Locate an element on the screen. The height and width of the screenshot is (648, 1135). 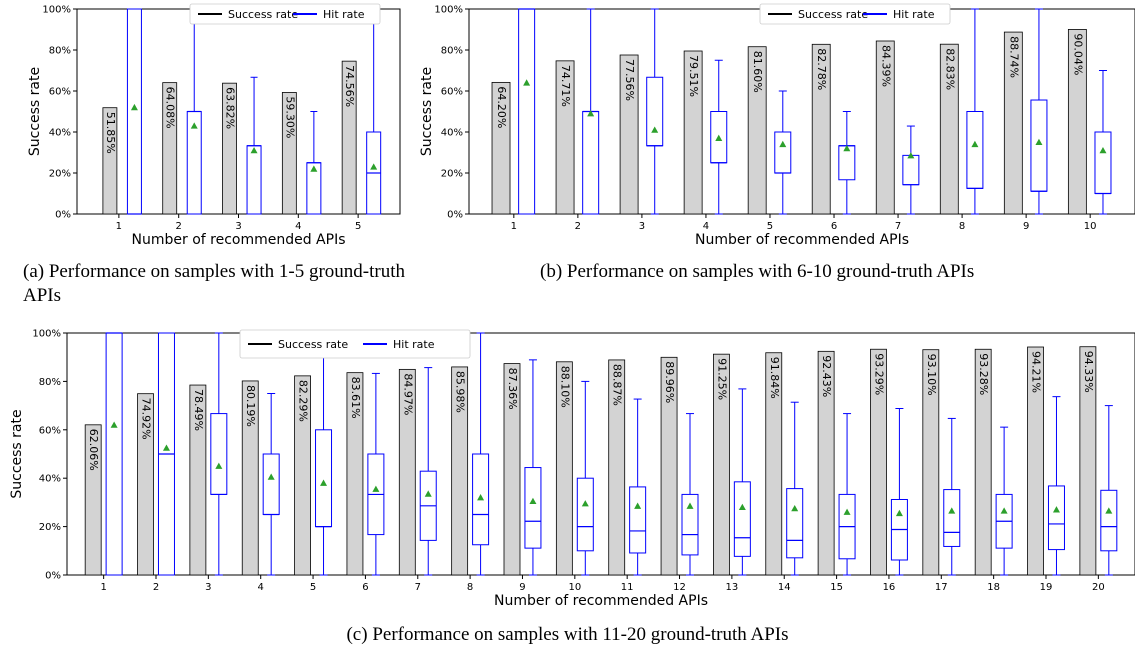
bar-value-label: 82.78% is located at coordinates (821, 69).